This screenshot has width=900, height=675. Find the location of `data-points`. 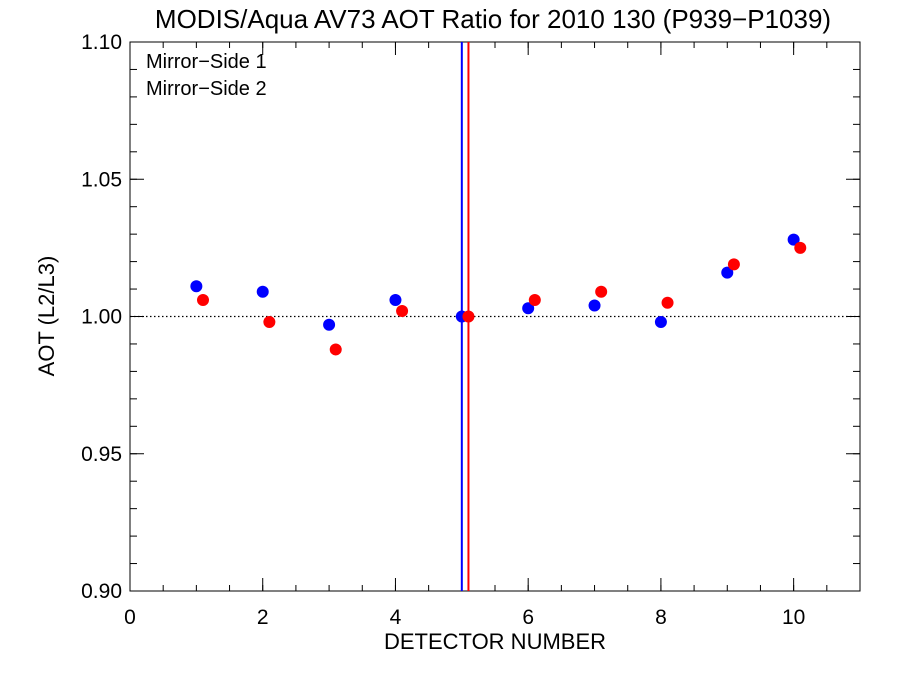

data-points is located at coordinates (498, 294).